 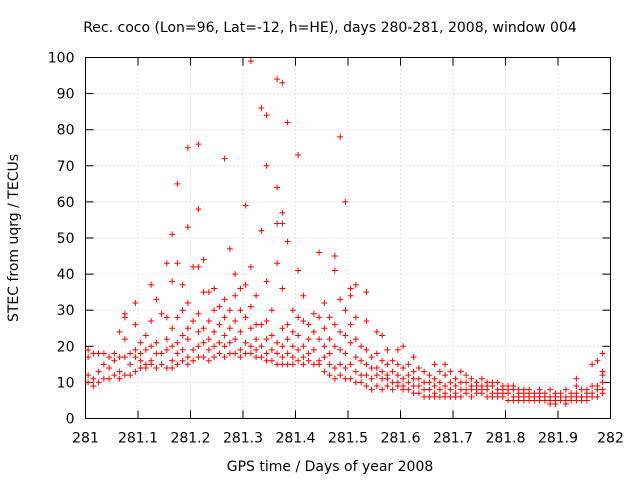 What do you see at coordinates (70, 420) in the screenshot?
I see `y-tick-label: 0` at bounding box center [70, 420].